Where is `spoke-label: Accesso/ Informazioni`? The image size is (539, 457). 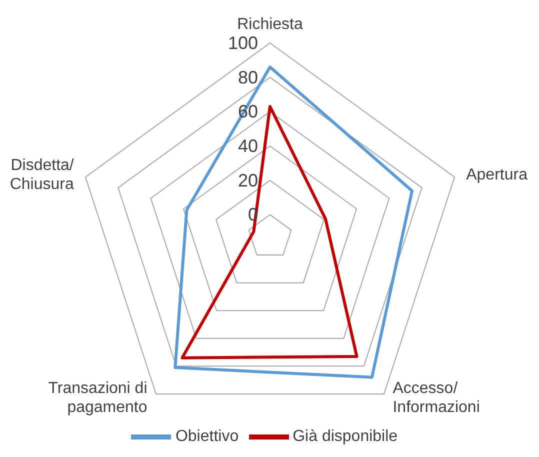 spoke-label: Accesso/ Informazioni is located at coordinates (436, 398).